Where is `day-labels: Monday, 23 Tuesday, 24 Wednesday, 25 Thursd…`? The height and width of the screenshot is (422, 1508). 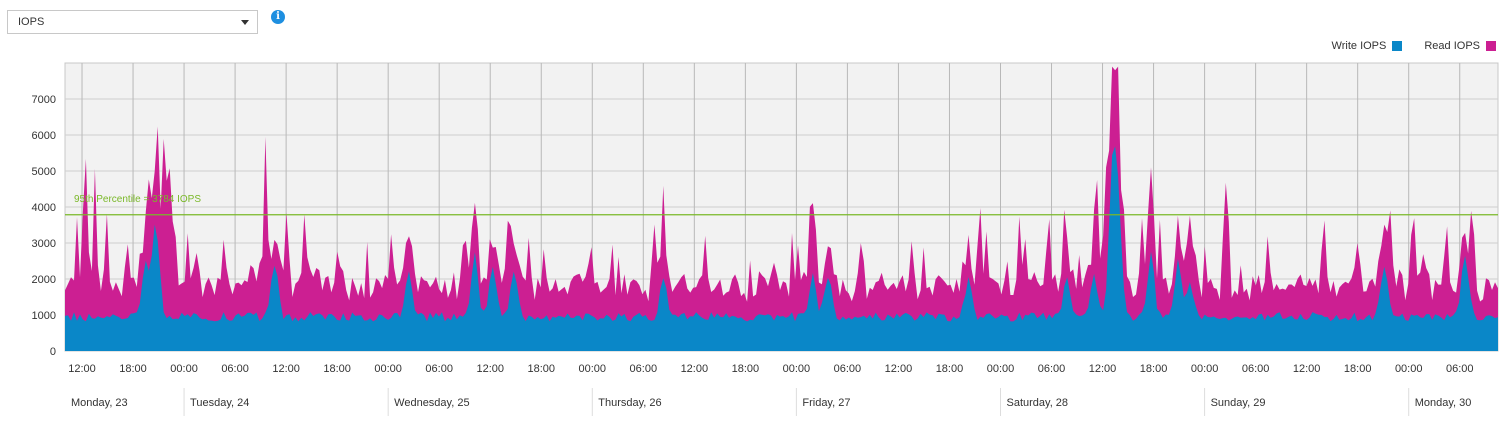
day-labels: Monday, 23 Tuesday, 24 Wednesday, 25 Thursd… is located at coordinates (771, 402).